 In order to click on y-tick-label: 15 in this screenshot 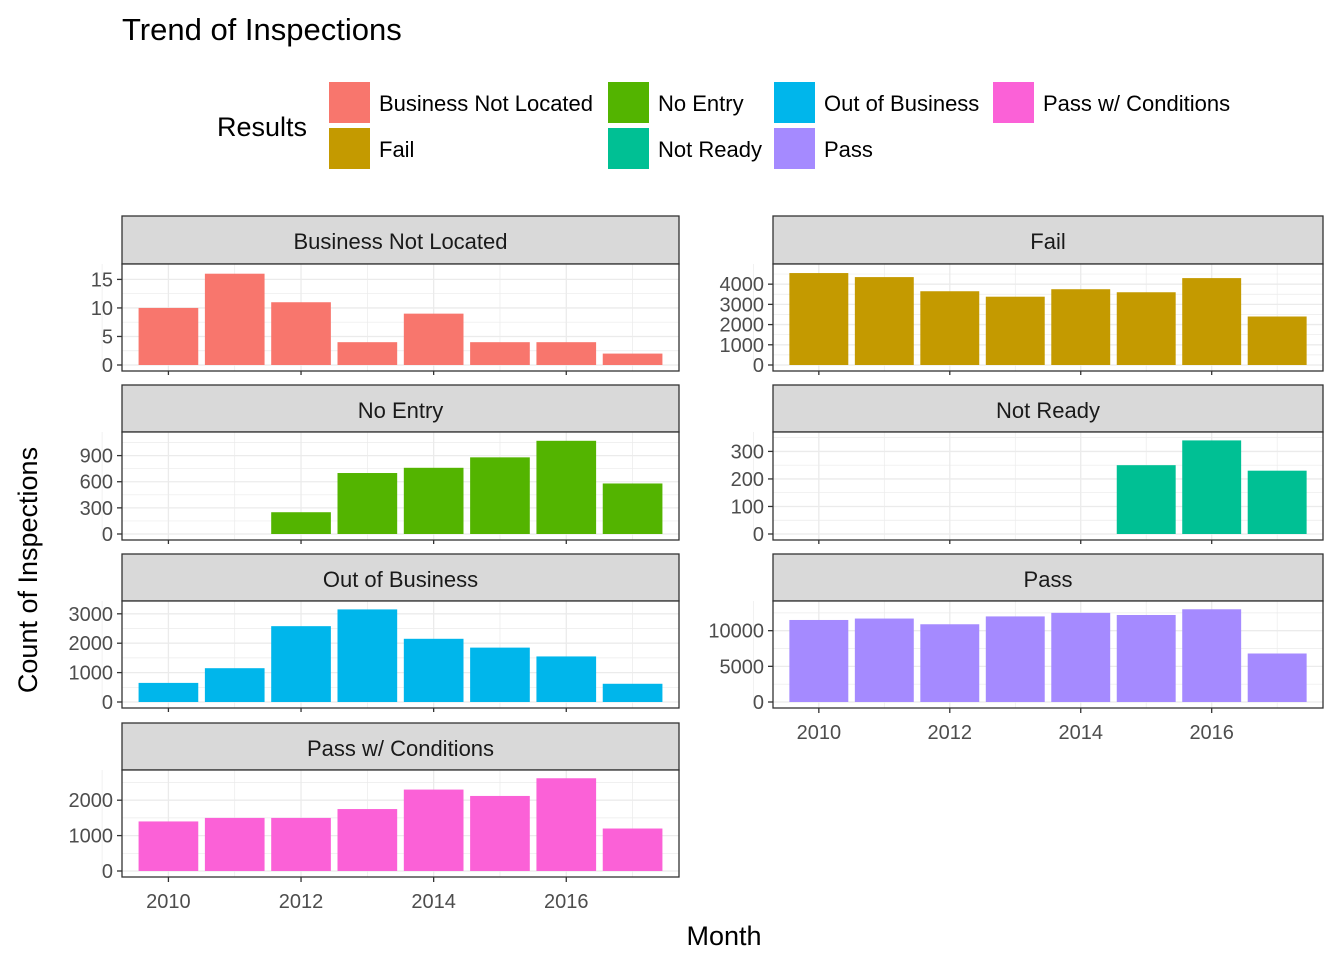, I will do `click(102, 280)`.